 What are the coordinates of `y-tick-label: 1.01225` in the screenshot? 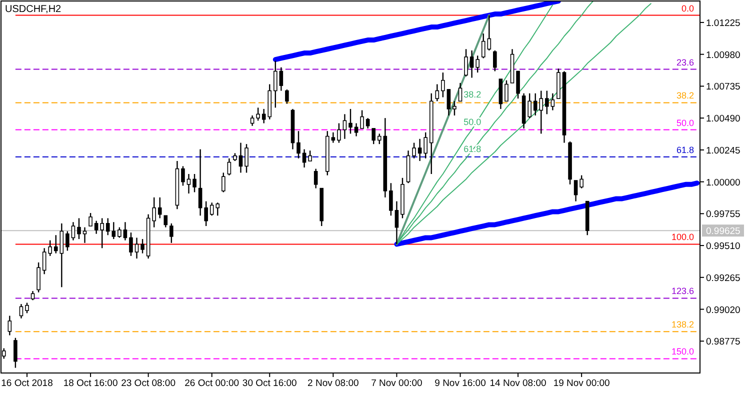 It's located at (723, 23).